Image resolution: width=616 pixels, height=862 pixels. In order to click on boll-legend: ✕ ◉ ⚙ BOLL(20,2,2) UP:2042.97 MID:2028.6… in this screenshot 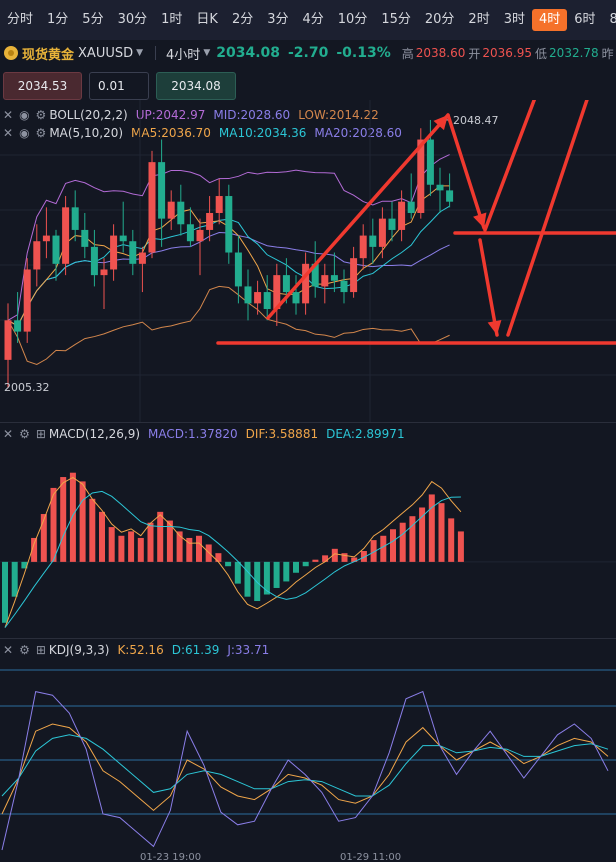, I will do `click(308, 115)`.